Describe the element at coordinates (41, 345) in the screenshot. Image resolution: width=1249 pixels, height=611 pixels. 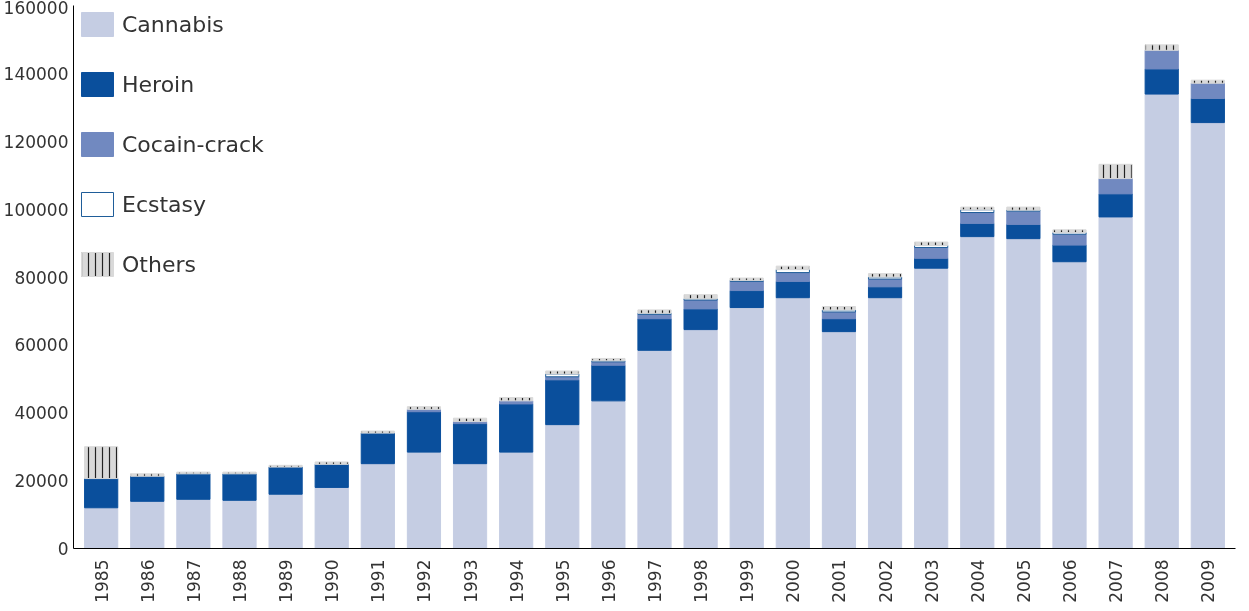
I see `y-tick-label: 60000` at that location.